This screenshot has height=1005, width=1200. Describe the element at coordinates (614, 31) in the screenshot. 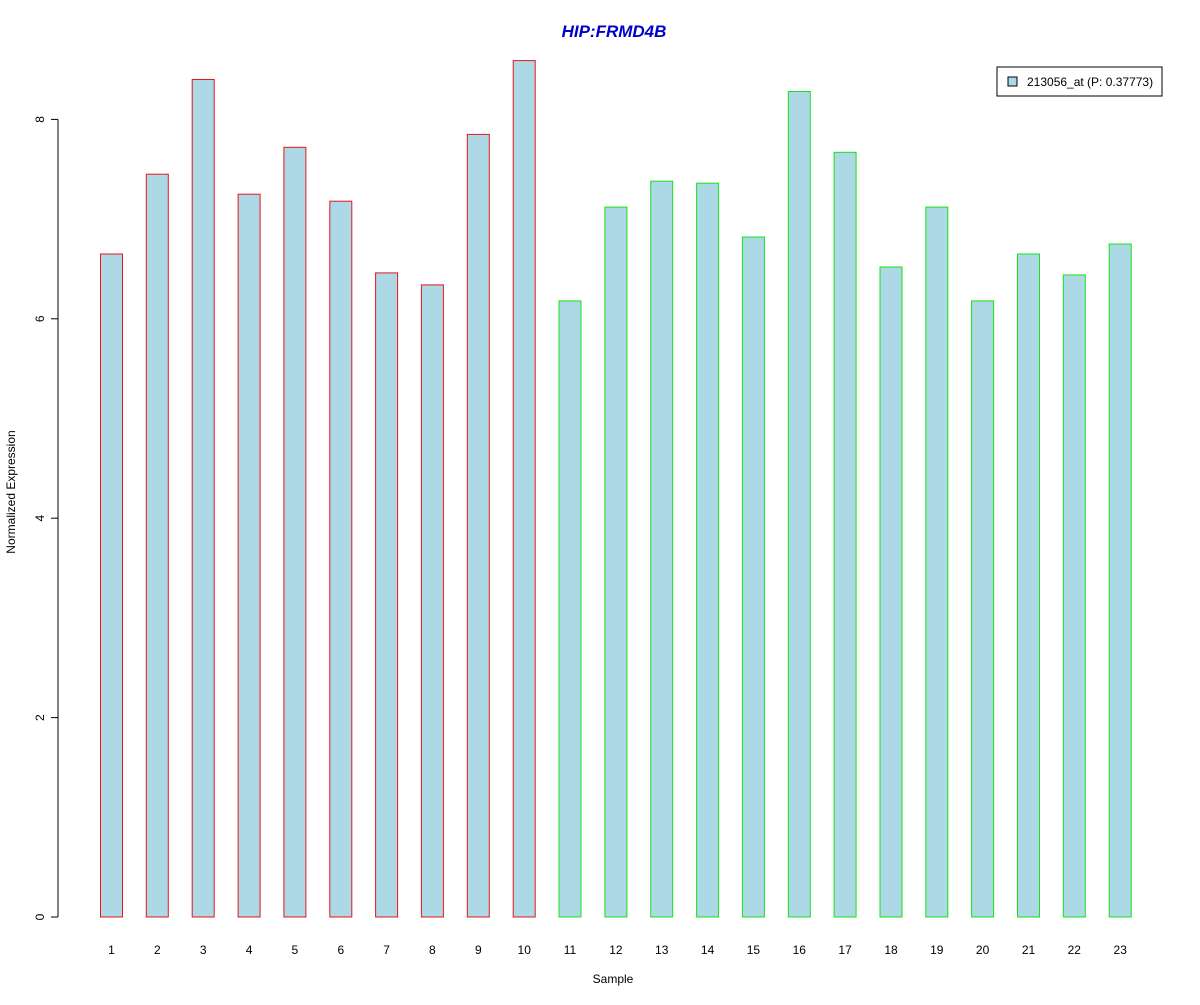

I see `chart-title: HIP:FRMD4B` at that location.